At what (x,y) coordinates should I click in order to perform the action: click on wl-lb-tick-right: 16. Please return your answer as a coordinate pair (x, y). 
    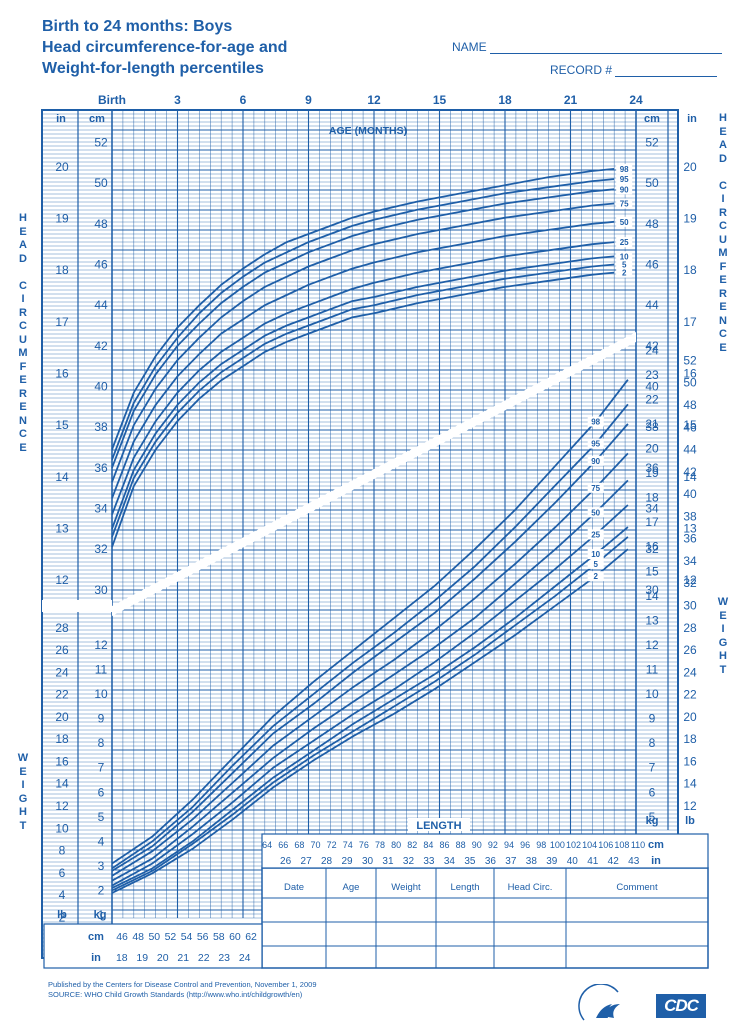
    Looking at the image, I should click on (690, 761).